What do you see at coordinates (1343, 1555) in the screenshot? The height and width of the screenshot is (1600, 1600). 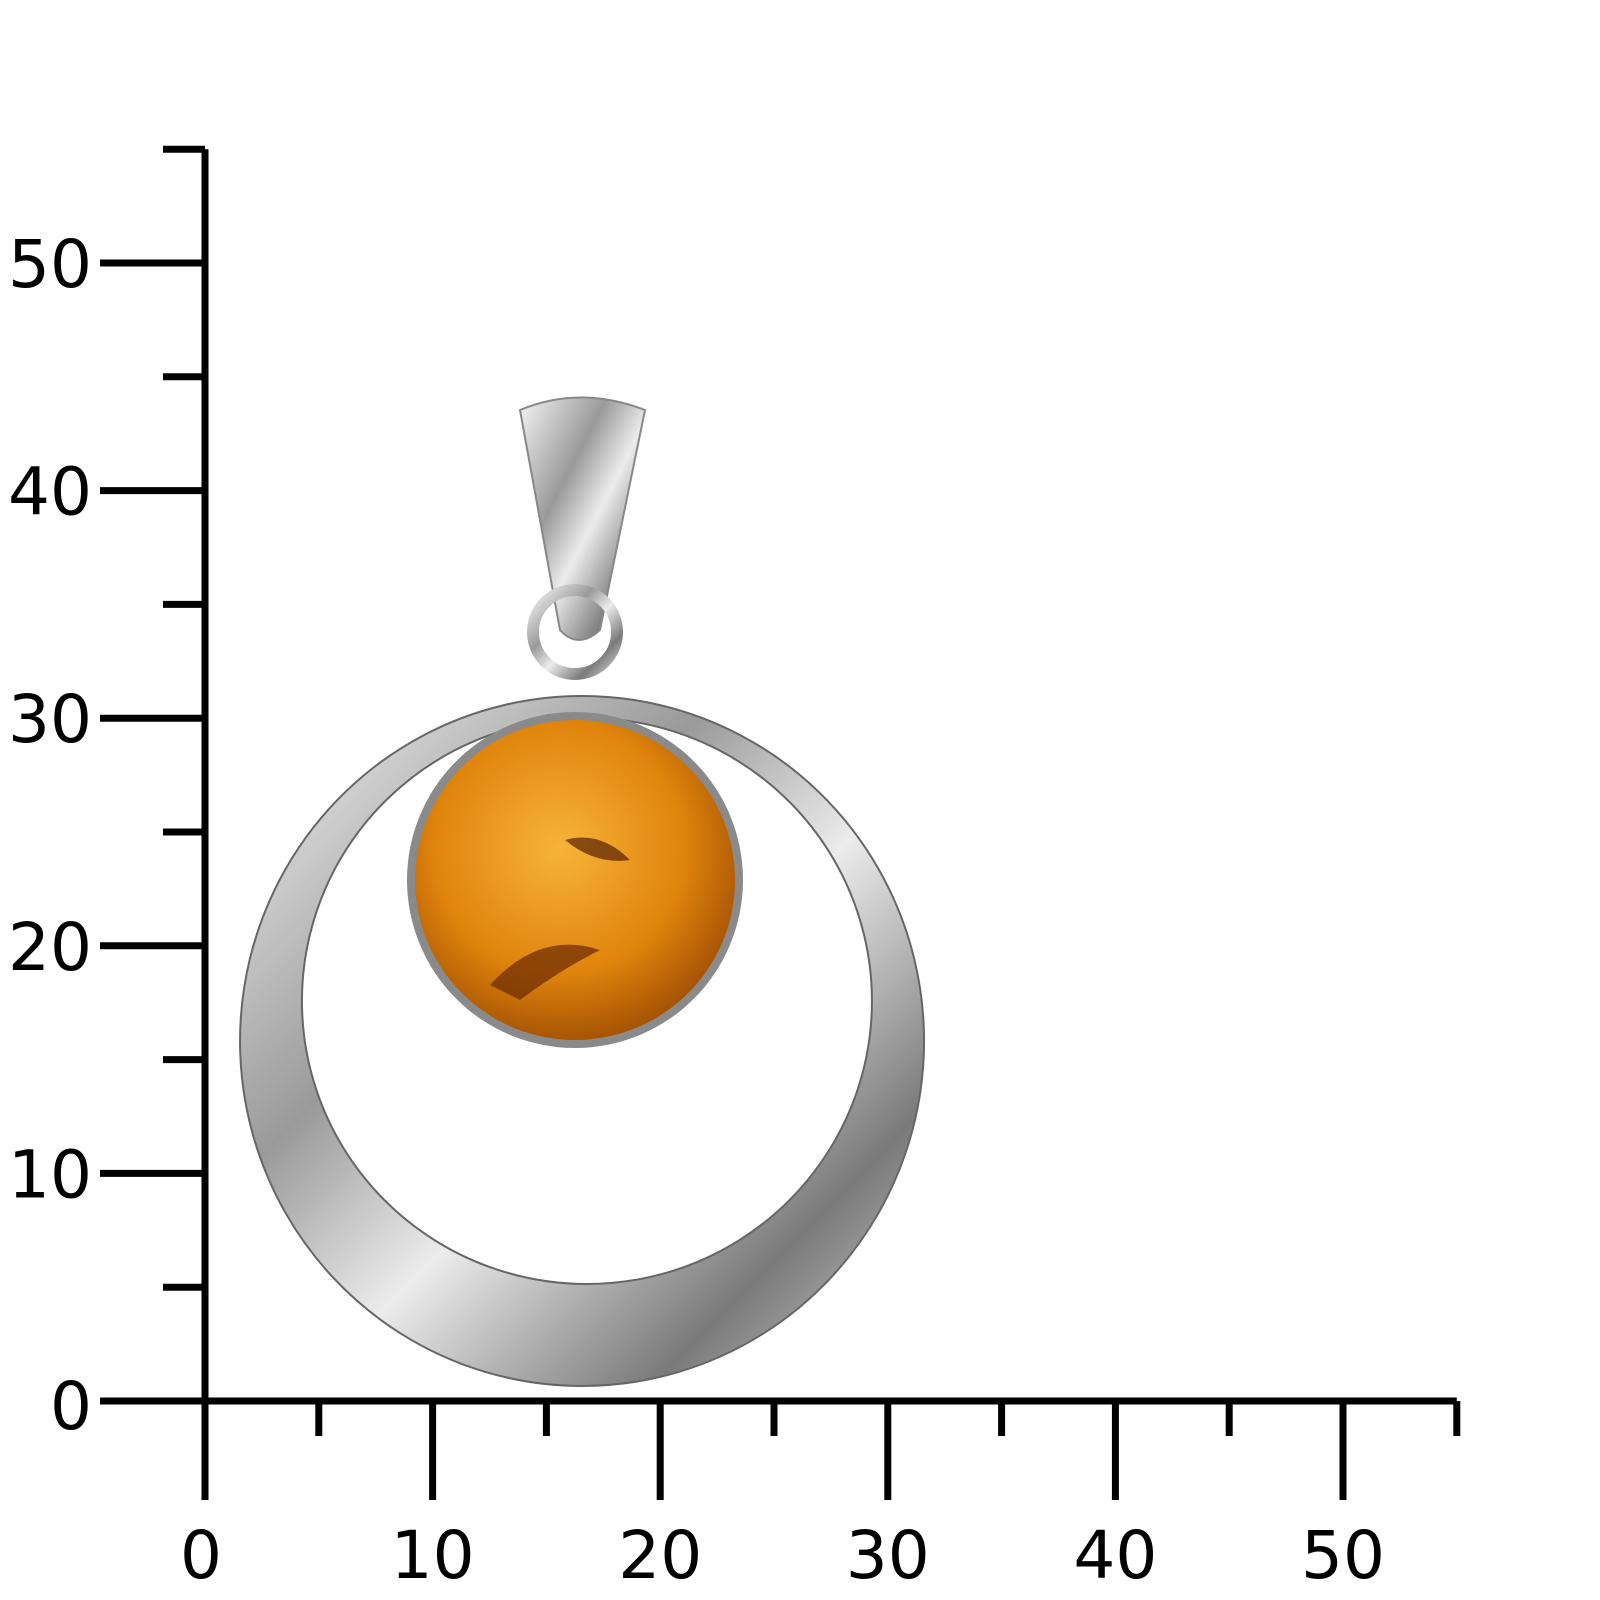 I see `x-tick-label: 50` at bounding box center [1343, 1555].